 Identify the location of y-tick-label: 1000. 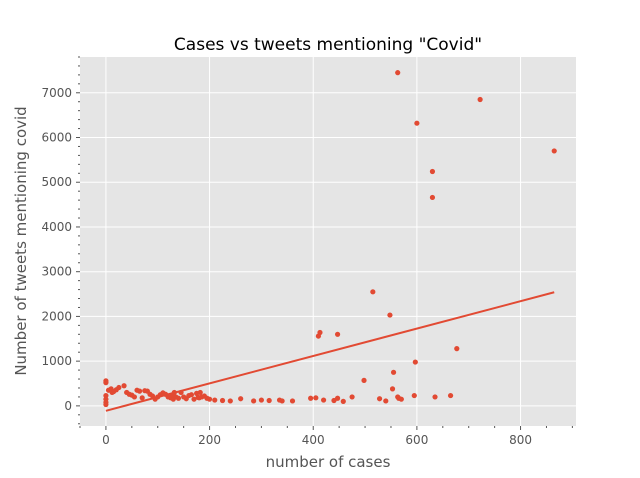
(56, 361).